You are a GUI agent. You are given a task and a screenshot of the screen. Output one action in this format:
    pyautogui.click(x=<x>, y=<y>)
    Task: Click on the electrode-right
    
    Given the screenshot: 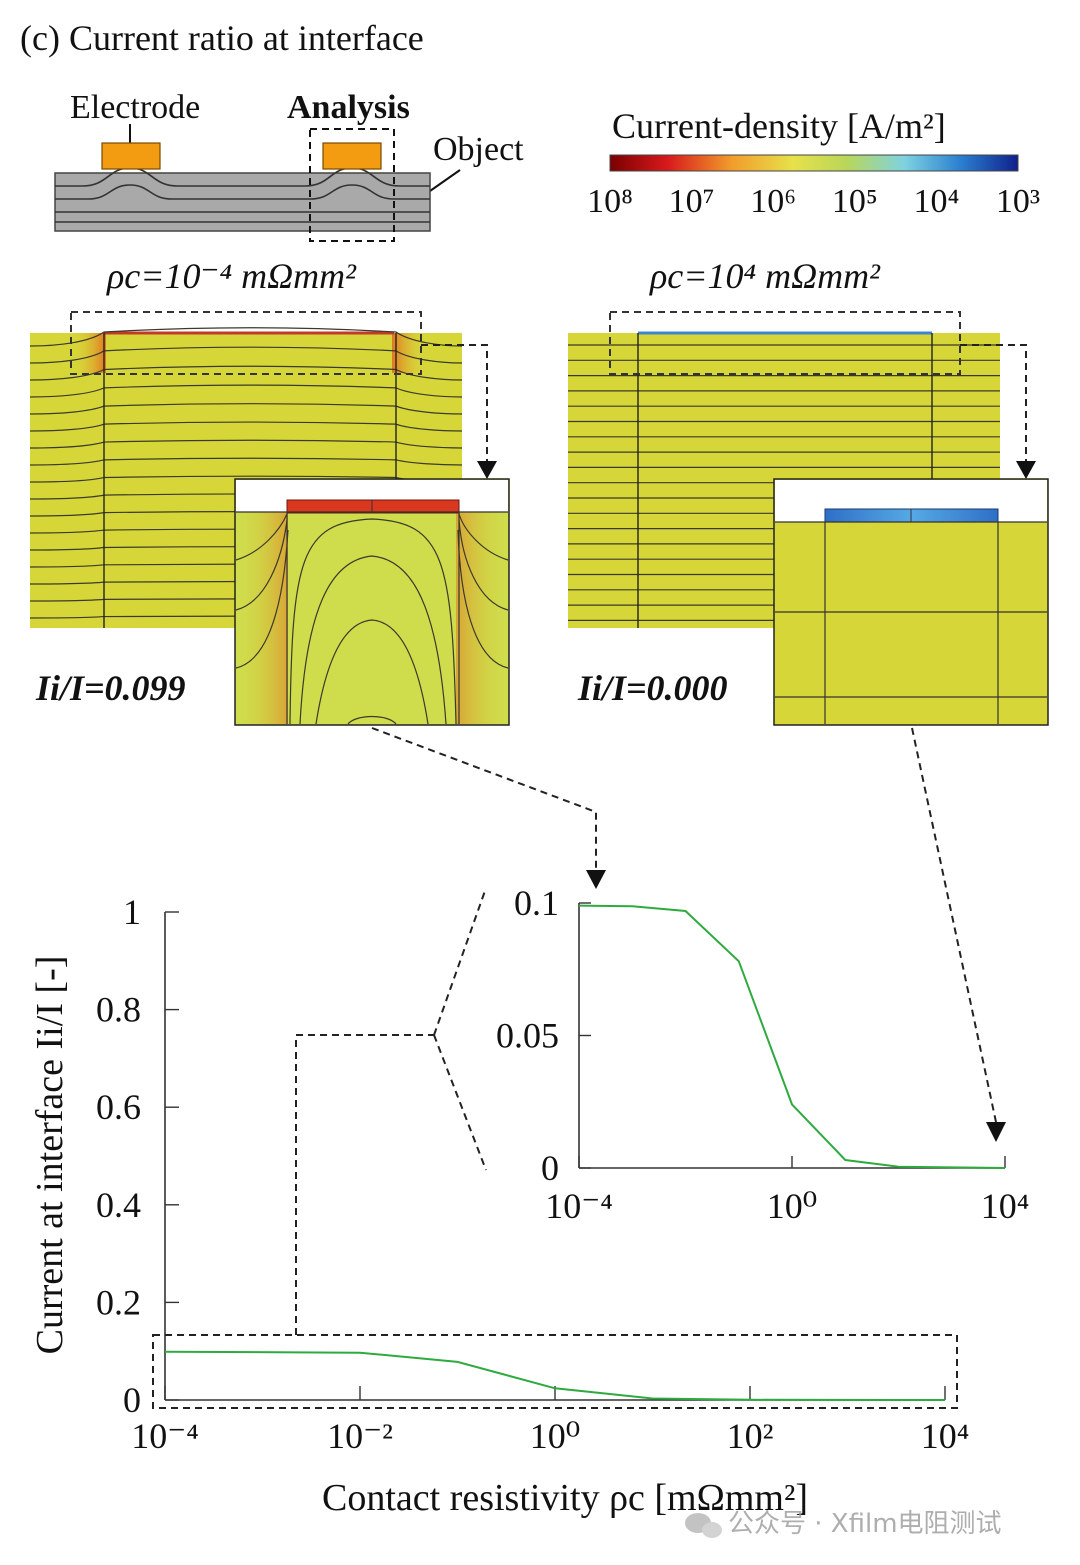 What is the action you would take?
    pyautogui.click(x=352, y=156)
    